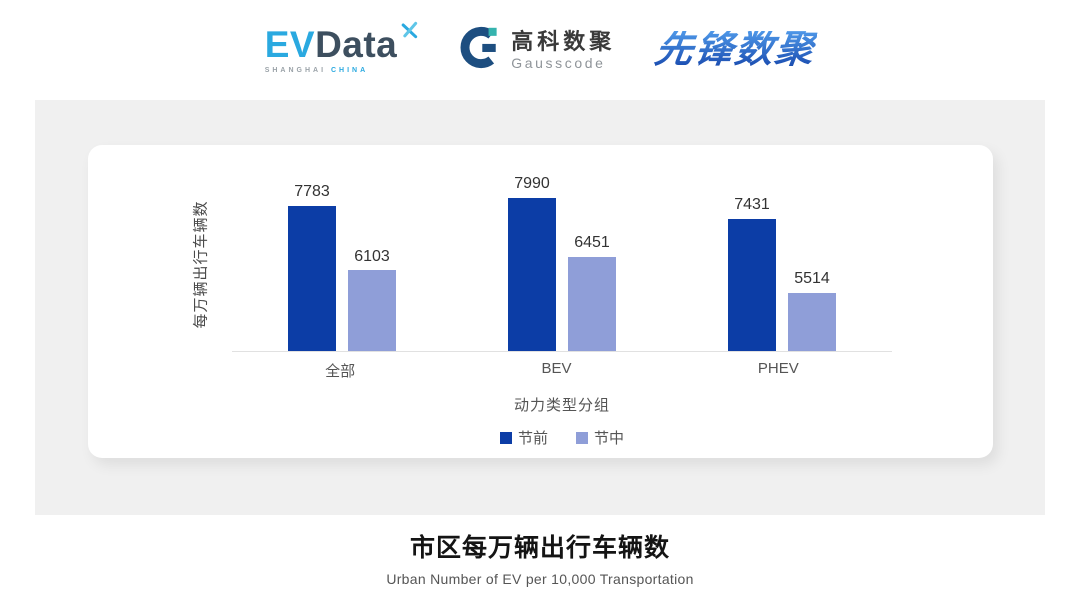  Describe the element at coordinates (735, 50) in the screenshot. I see `xianfeng-logo: 先锋数聚` at that location.